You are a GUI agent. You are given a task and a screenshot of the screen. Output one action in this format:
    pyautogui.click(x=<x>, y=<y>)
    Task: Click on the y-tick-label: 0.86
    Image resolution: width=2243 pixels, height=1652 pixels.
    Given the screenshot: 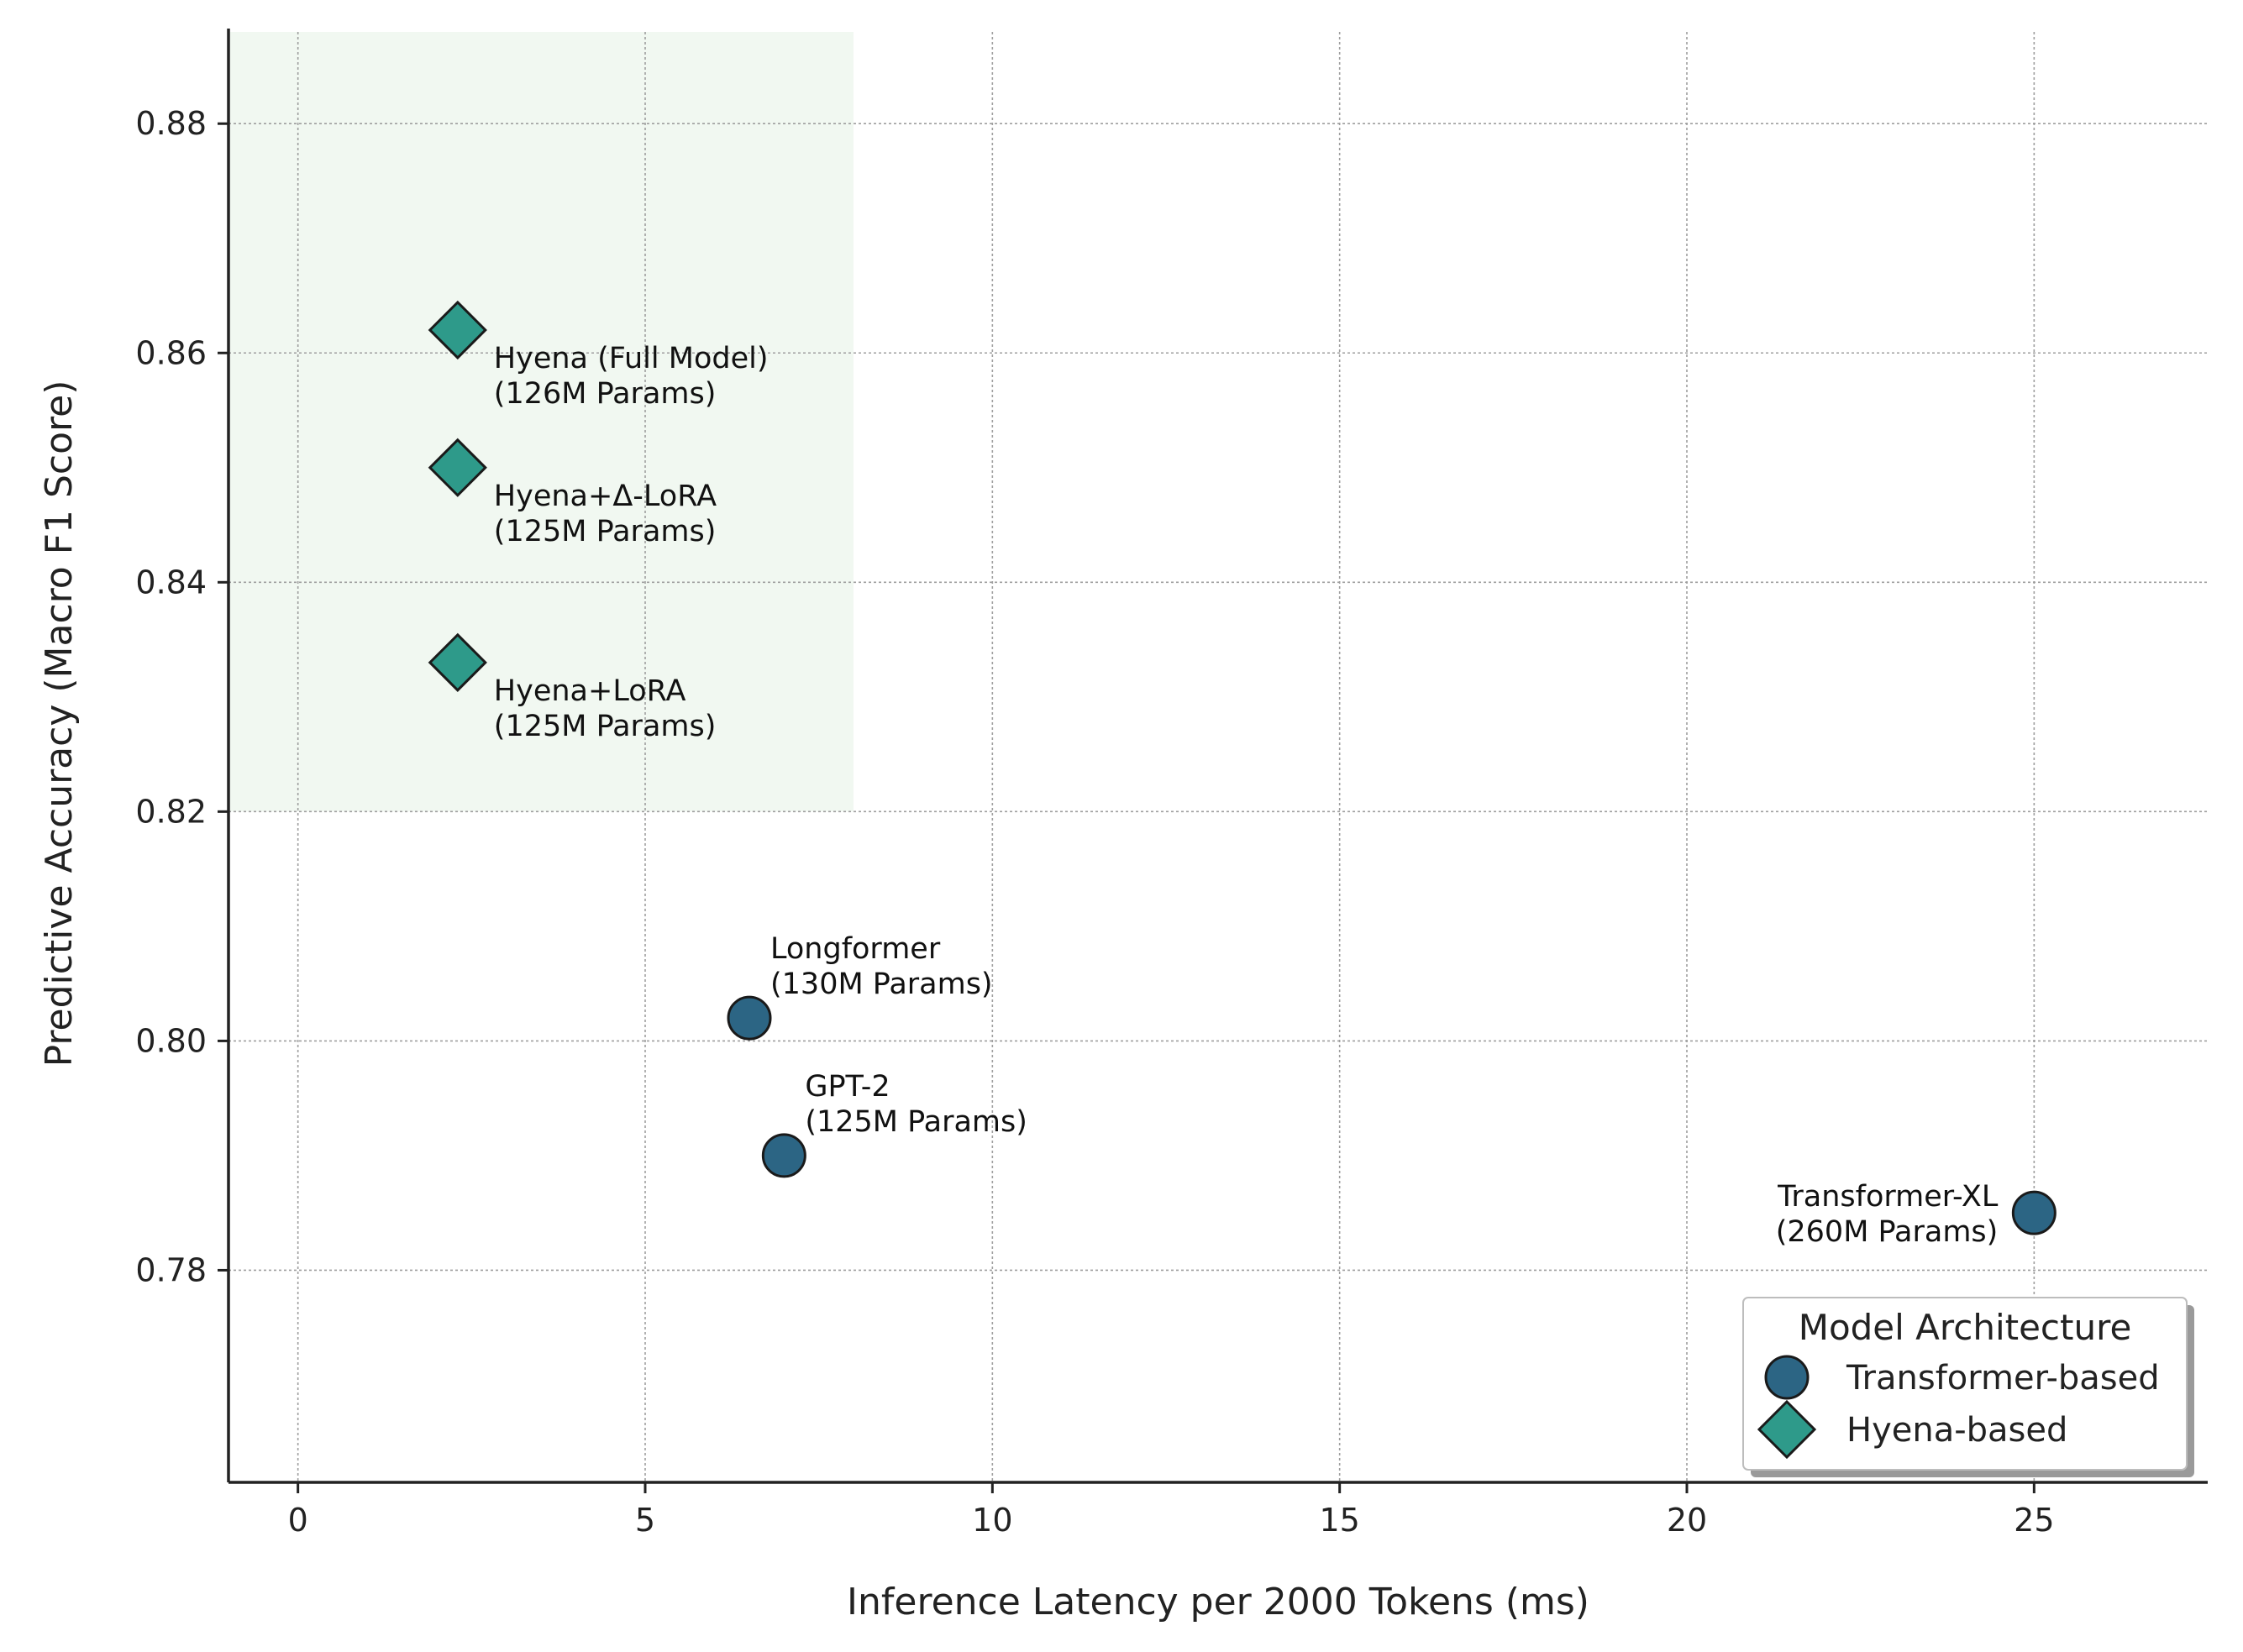 What is the action you would take?
    pyautogui.click(x=171, y=352)
    